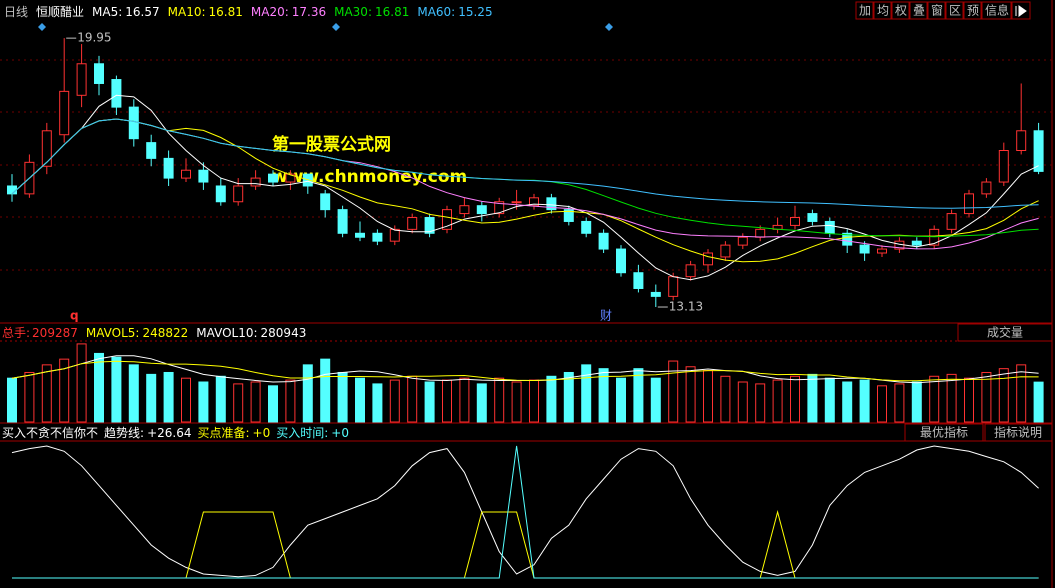  What do you see at coordinates (392, 12) in the screenshot?
I see `ma-value: 16.81` at bounding box center [392, 12].